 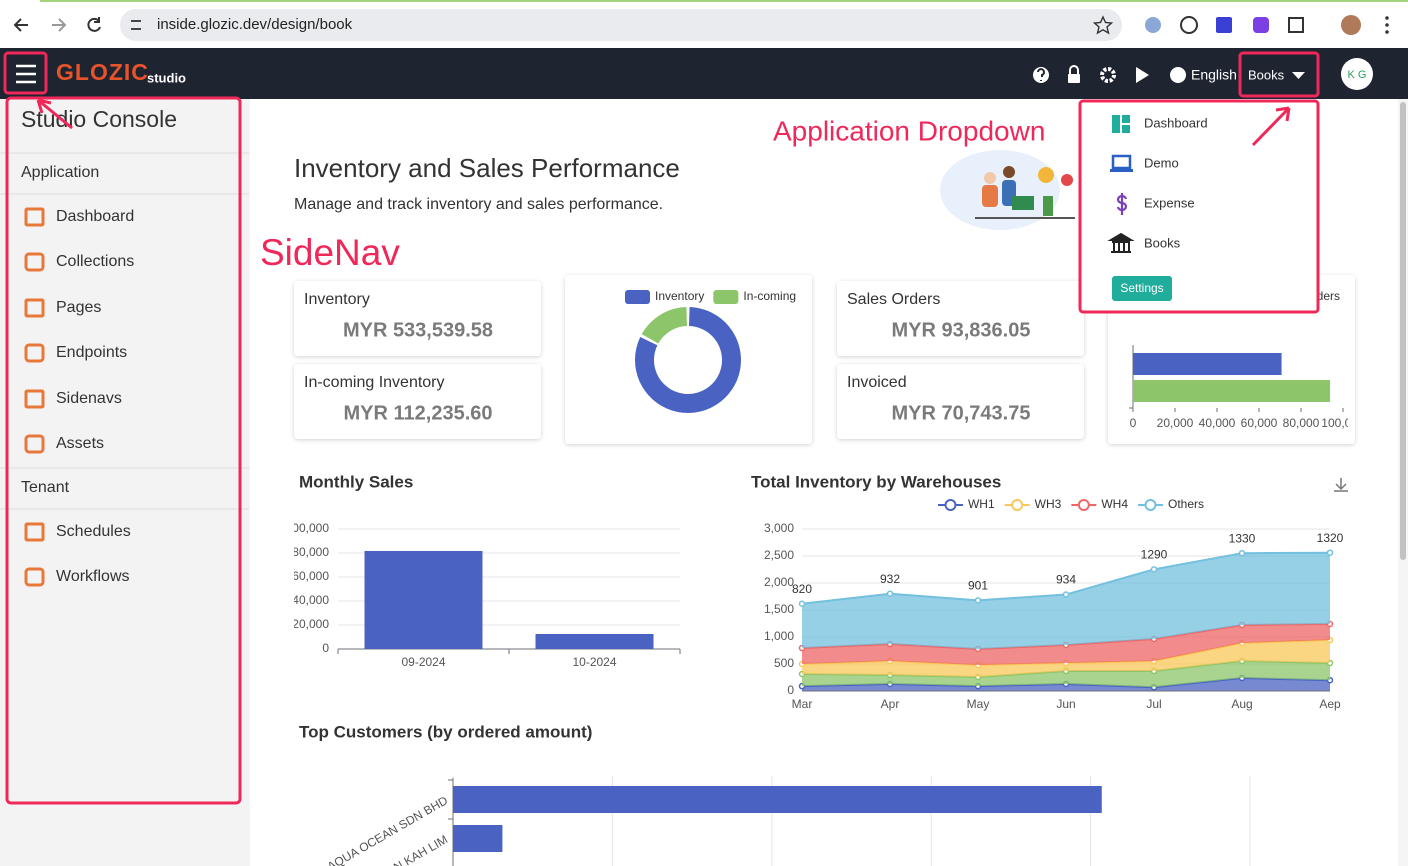 I want to click on x-tick-label: 0, so click(x=1133, y=423).